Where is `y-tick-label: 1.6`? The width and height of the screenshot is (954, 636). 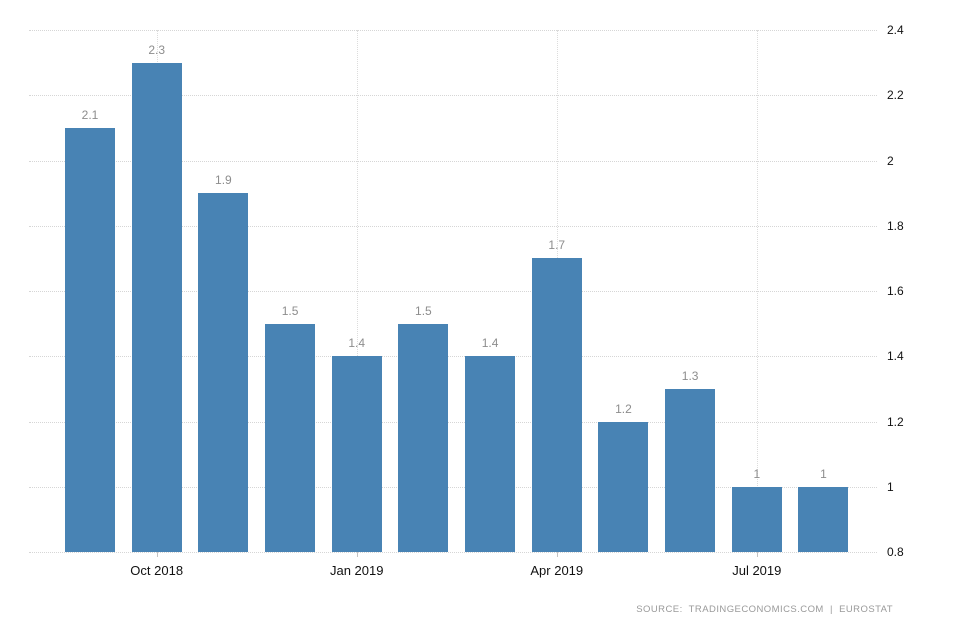 y-tick-label: 1.6 is located at coordinates (895, 291).